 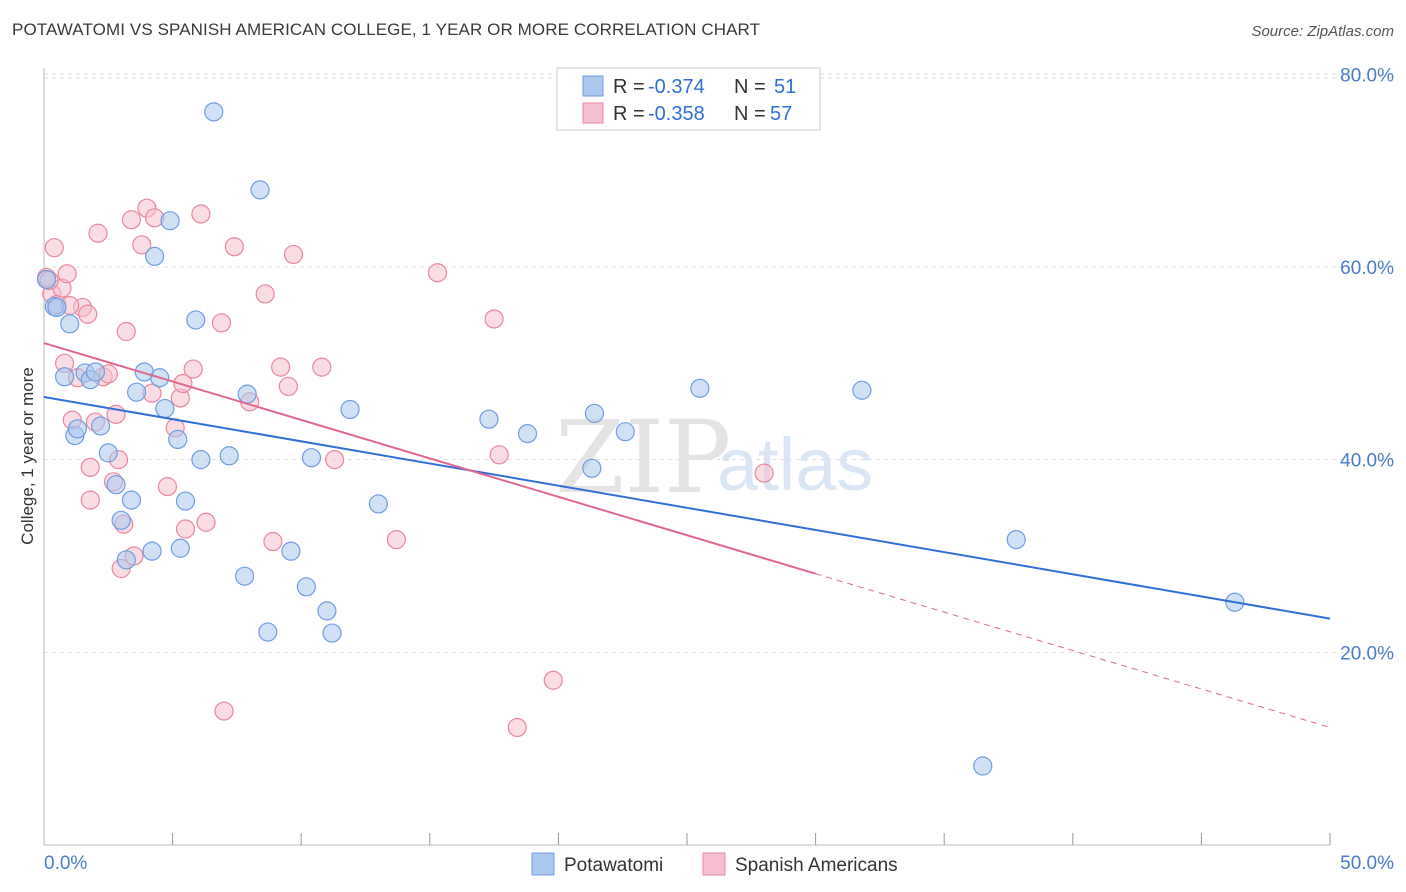 What do you see at coordinates (1073, 650) in the screenshot?
I see `spanish-americans-trend-line-extension` at bounding box center [1073, 650].